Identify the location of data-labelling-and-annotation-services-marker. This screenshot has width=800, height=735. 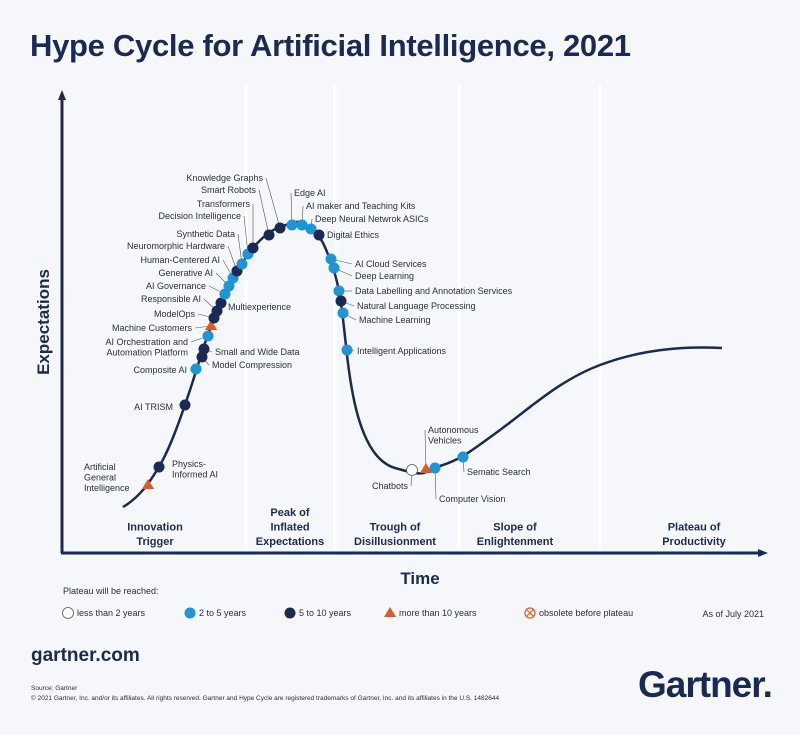
(339, 291).